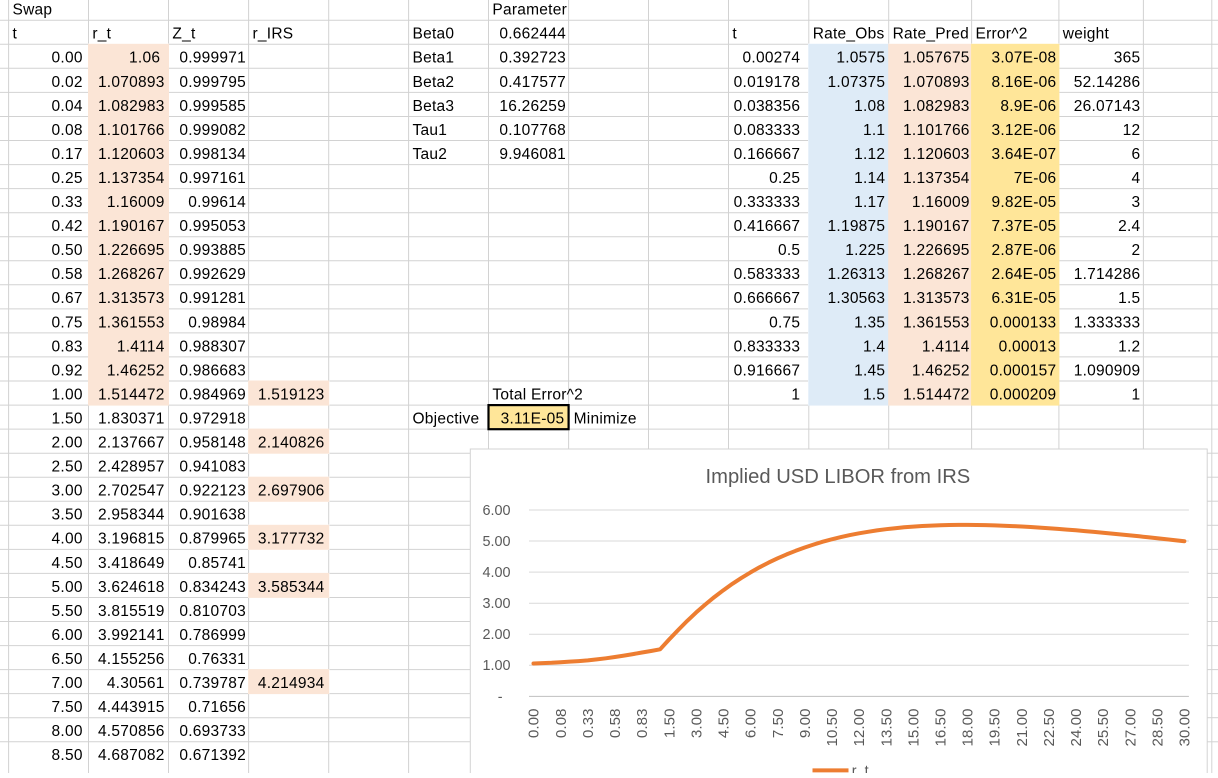  I want to click on svg-text: 1.268267, so click(131, 274).